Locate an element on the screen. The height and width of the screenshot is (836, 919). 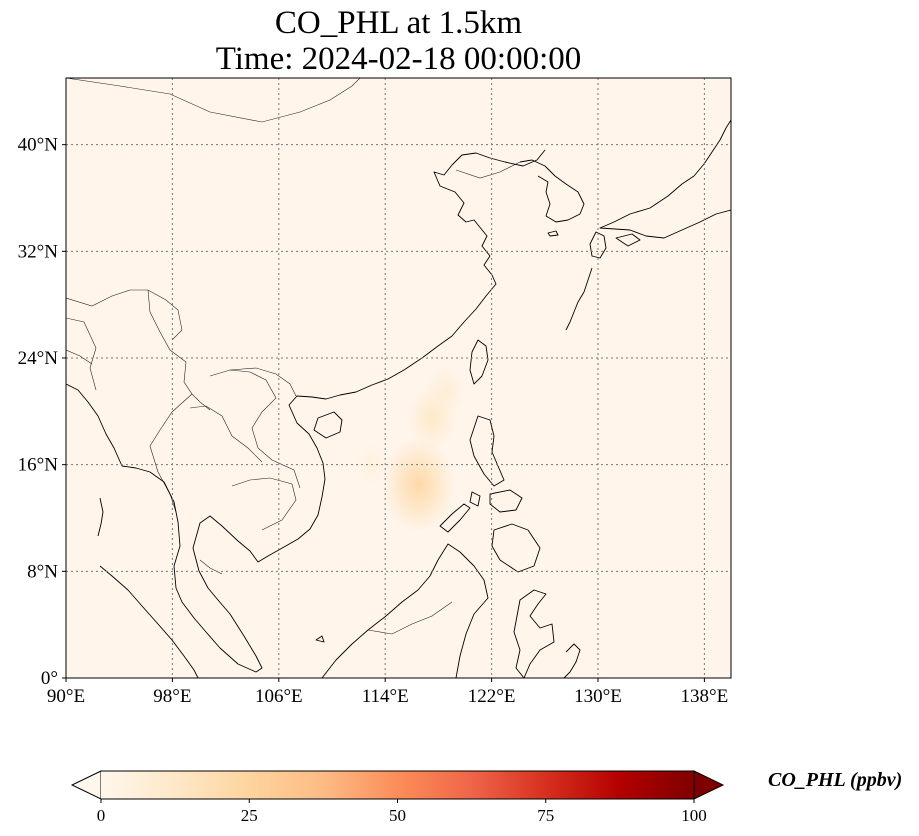
halmahera-coastline is located at coordinates (572, 660).